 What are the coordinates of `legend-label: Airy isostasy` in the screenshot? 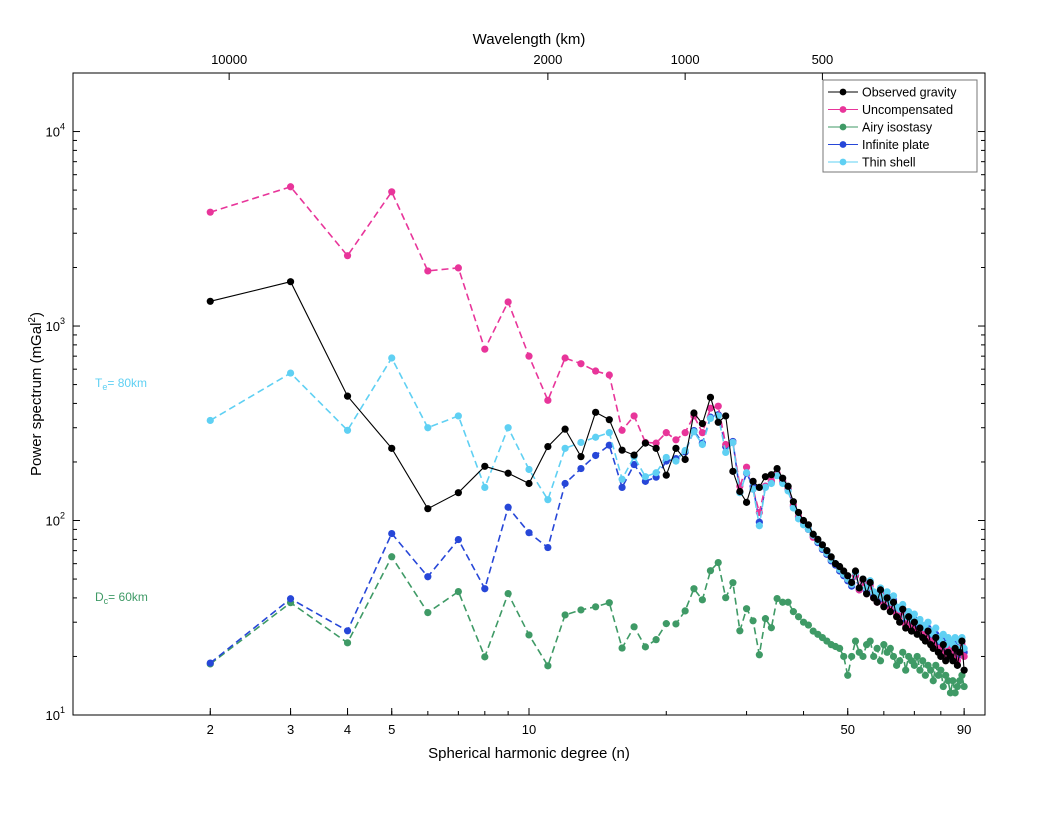 It's located at (897, 128).